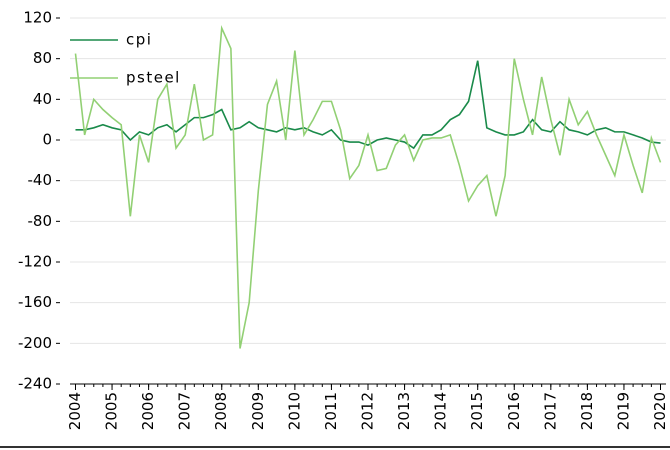 The height and width of the screenshot is (450, 670). I want to click on y-tick-label: -40, so click(40, 180).